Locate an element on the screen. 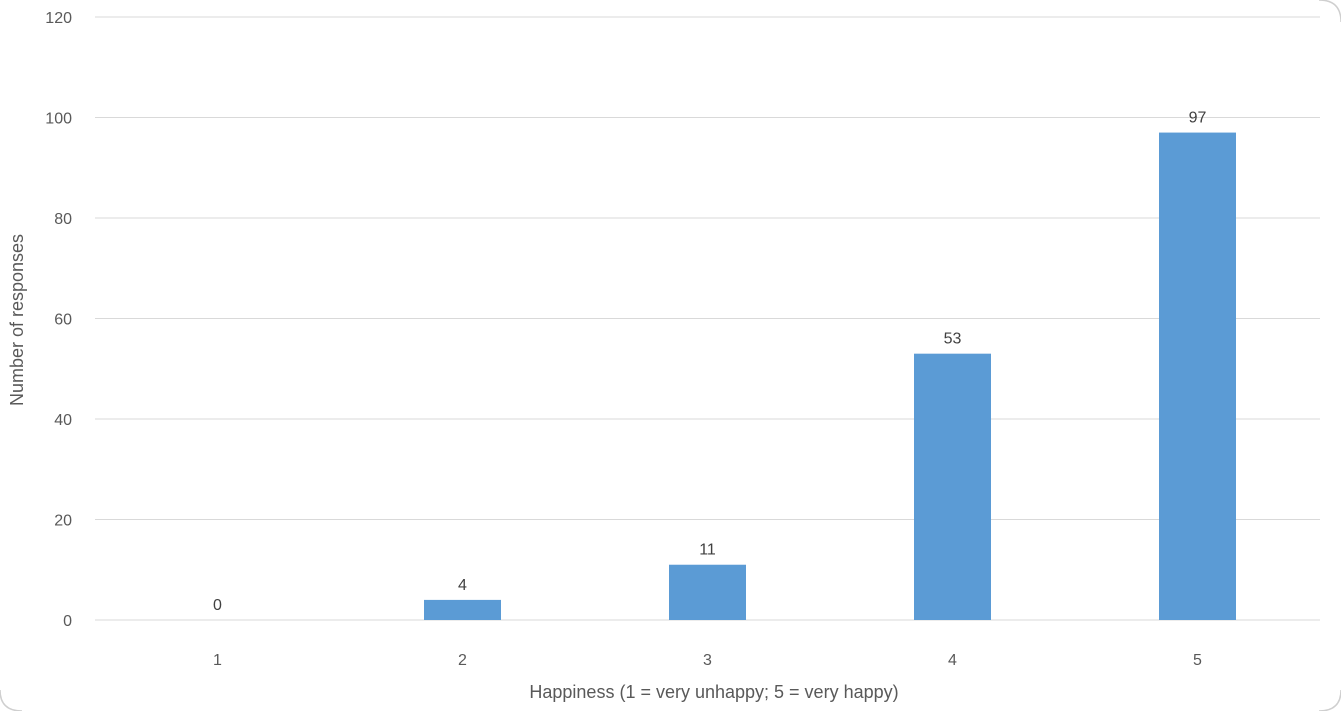 The image size is (1341, 711). x-tick-label-5: 5 is located at coordinates (1197, 660).